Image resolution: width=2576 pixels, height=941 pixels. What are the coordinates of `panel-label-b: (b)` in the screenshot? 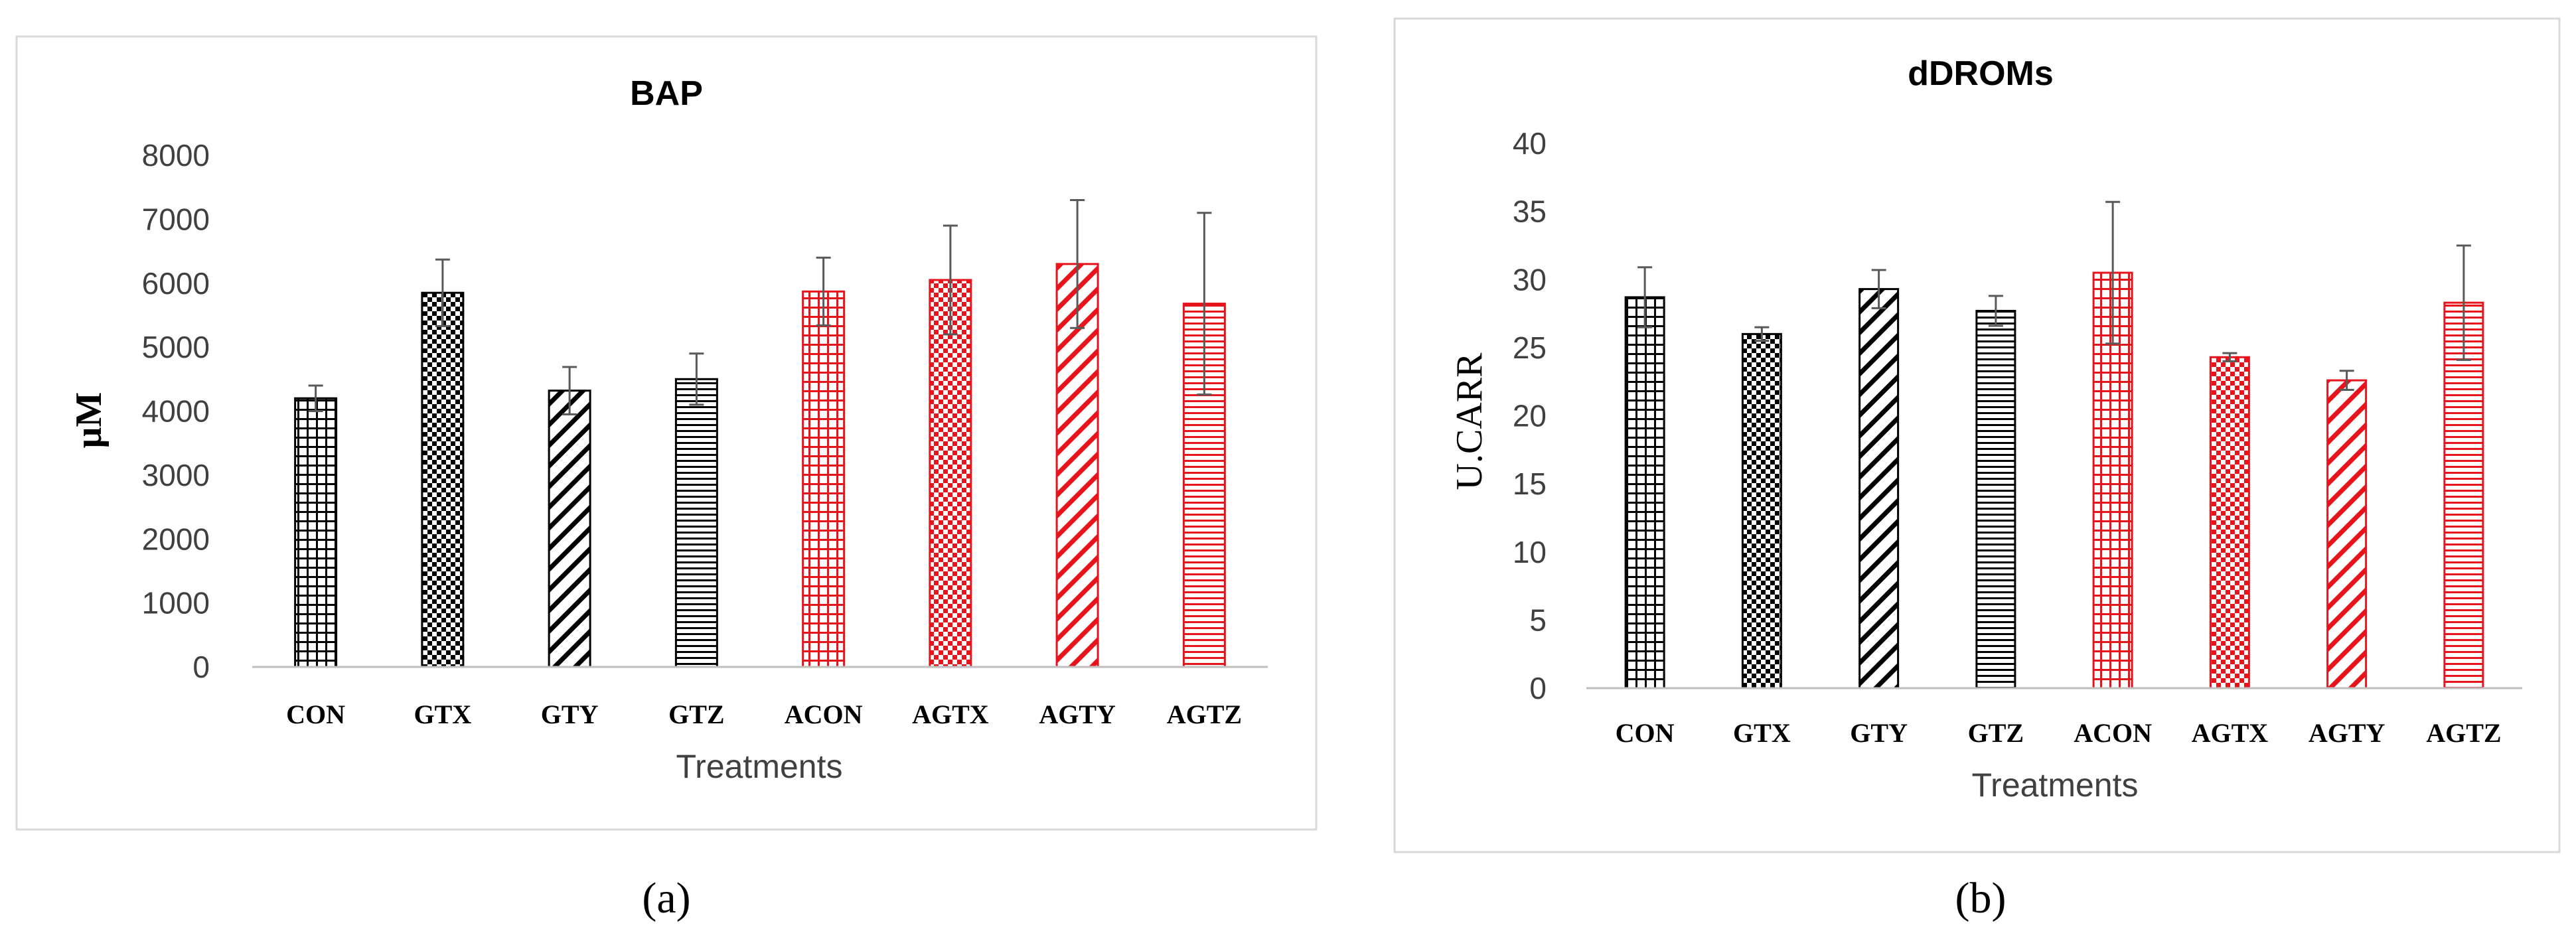 It's located at (1981, 898).